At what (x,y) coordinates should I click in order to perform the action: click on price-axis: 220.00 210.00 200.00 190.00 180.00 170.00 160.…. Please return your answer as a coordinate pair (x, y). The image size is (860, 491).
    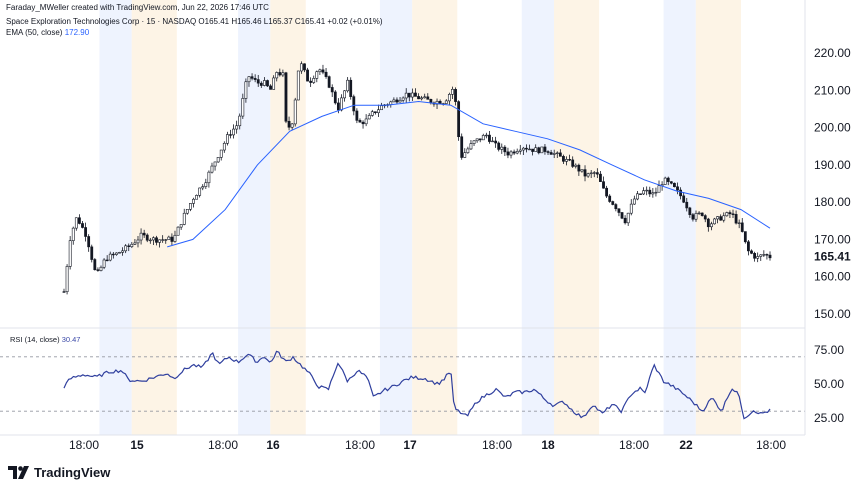
    Looking at the image, I should click on (832, 183).